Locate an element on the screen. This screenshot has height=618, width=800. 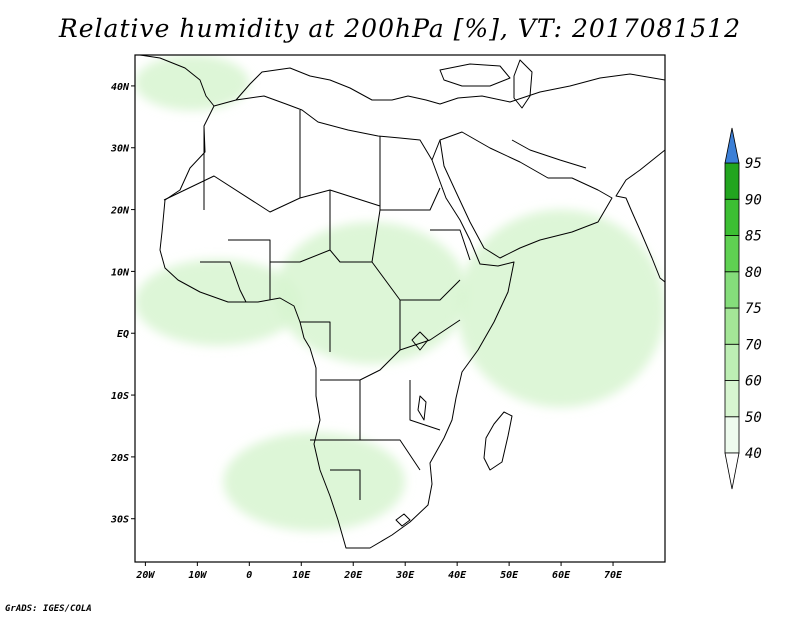
x-axis: 20W 10W 0 10E 20E 30E 40E 50E 60E 70E is located at coordinates (379, 571).